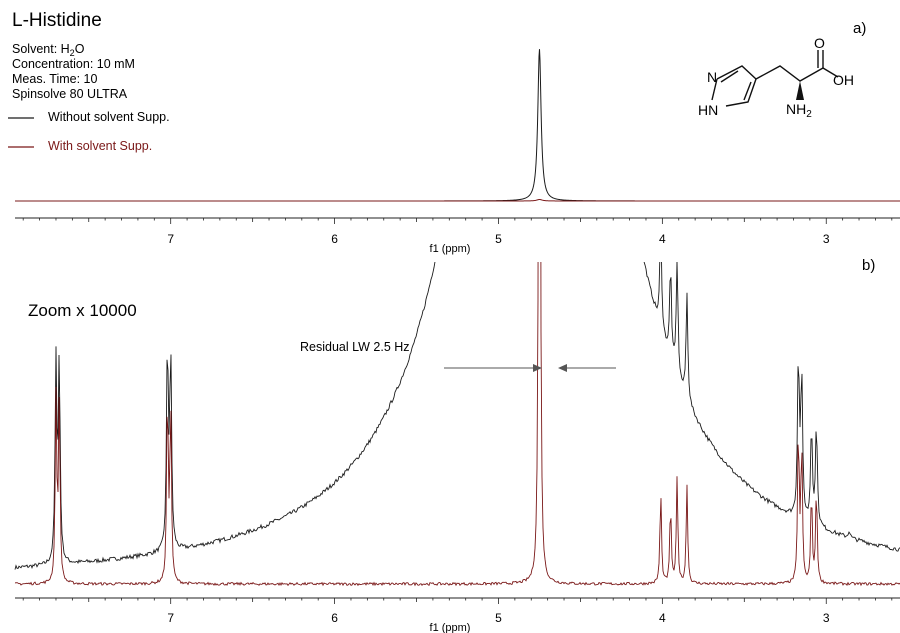 The width and height of the screenshot is (900, 633). I want to click on panel-b-tick-label: 5, so click(498, 618).